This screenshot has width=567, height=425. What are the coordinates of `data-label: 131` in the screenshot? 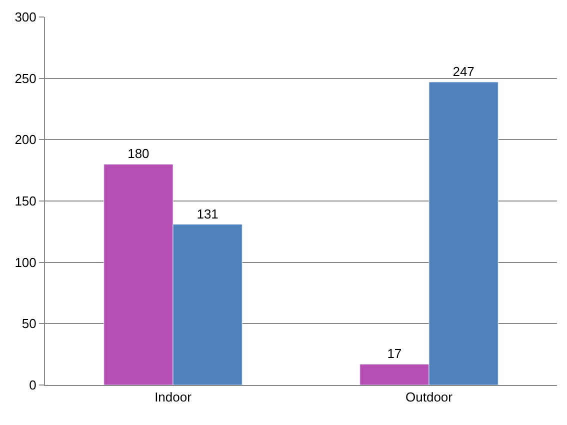 It's located at (207, 214).